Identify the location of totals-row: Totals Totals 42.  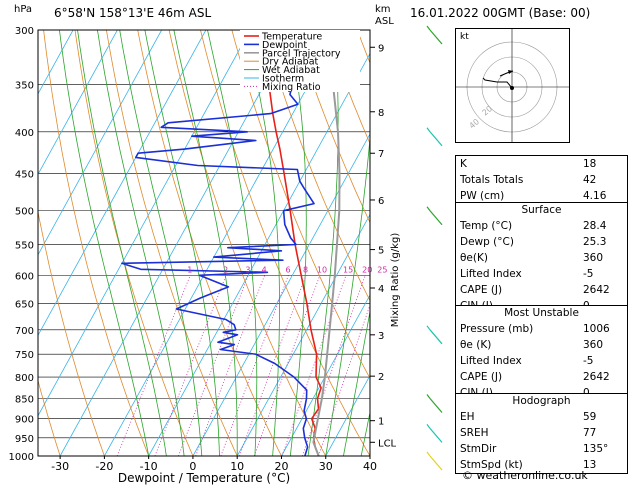
(541, 180).